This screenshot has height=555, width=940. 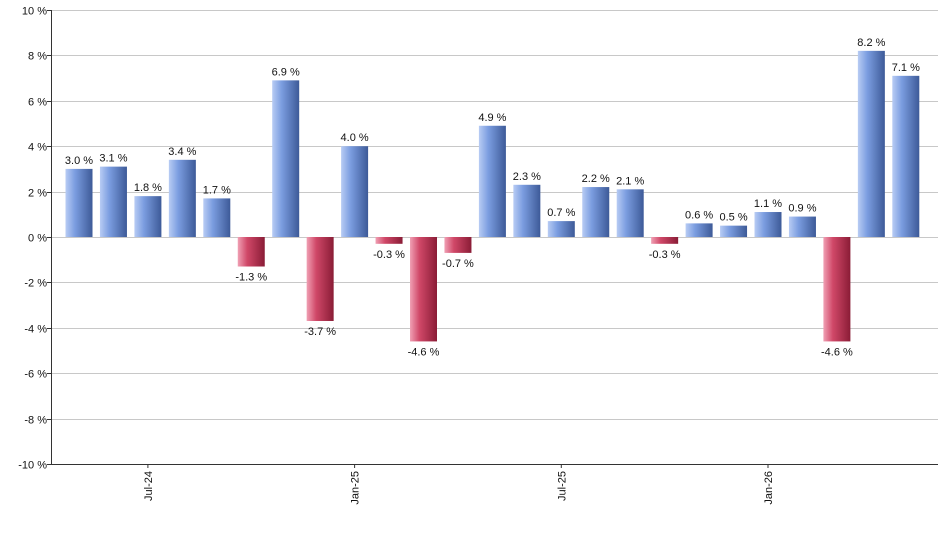 I want to click on y-tick-label: 8 %, so click(x=37, y=57).